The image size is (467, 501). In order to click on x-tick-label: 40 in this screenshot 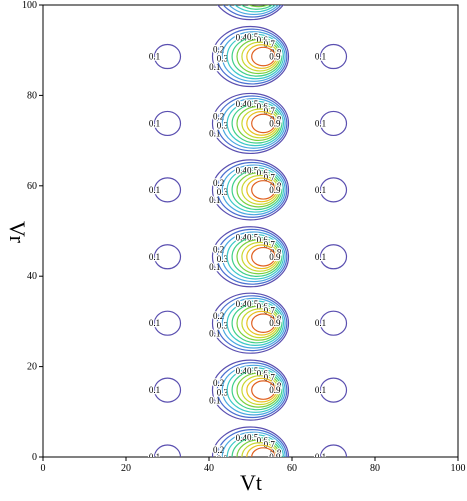, I will do `click(209, 468)`.